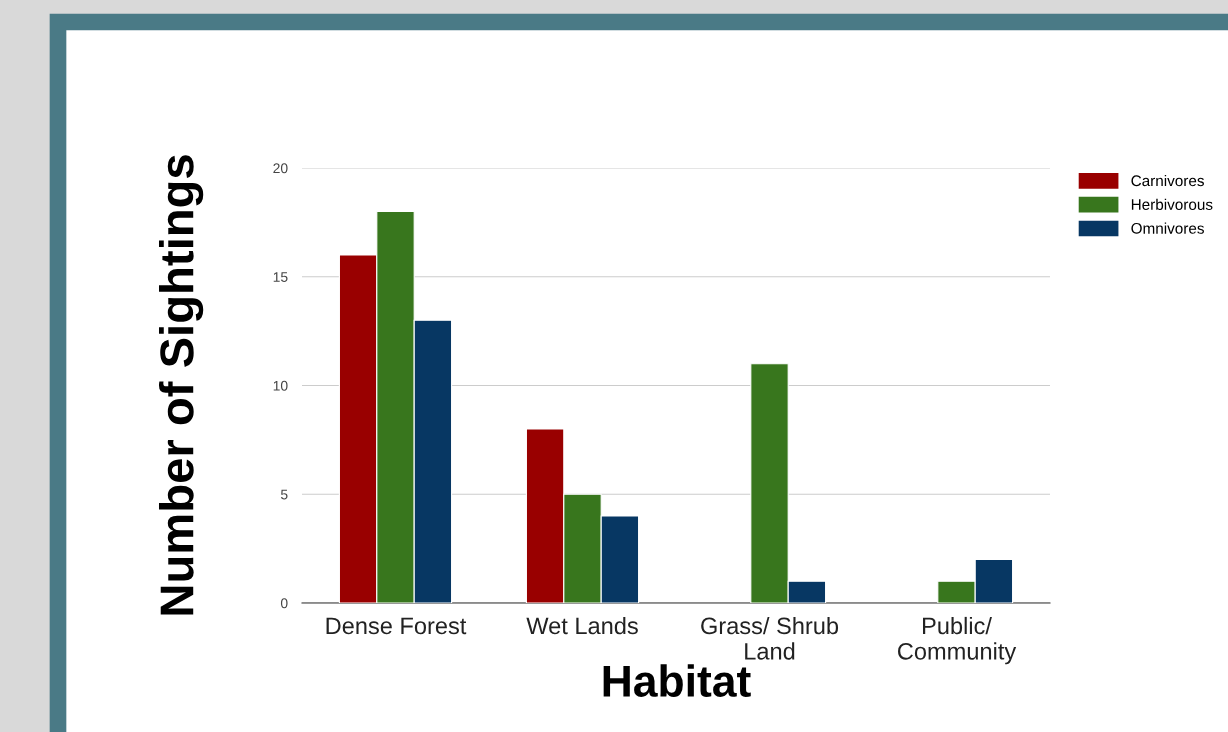  Describe the element at coordinates (181, 385) in the screenshot. I see `y-axis-title: Number of Sightings` at that location.